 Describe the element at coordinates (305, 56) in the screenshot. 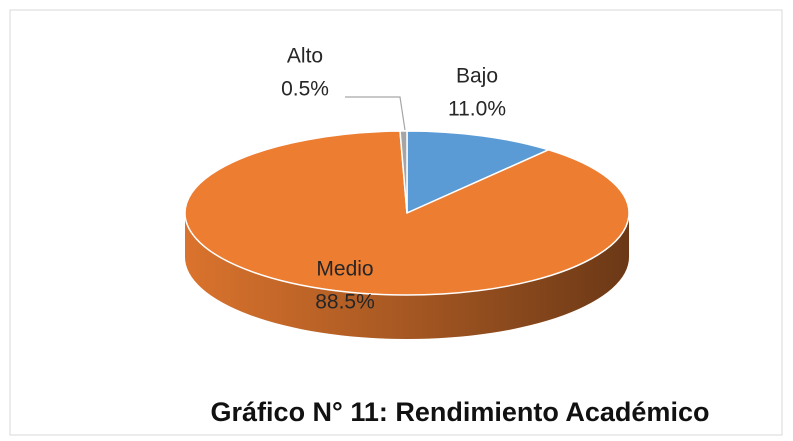

I see `data-label-name: Alto` at that location.